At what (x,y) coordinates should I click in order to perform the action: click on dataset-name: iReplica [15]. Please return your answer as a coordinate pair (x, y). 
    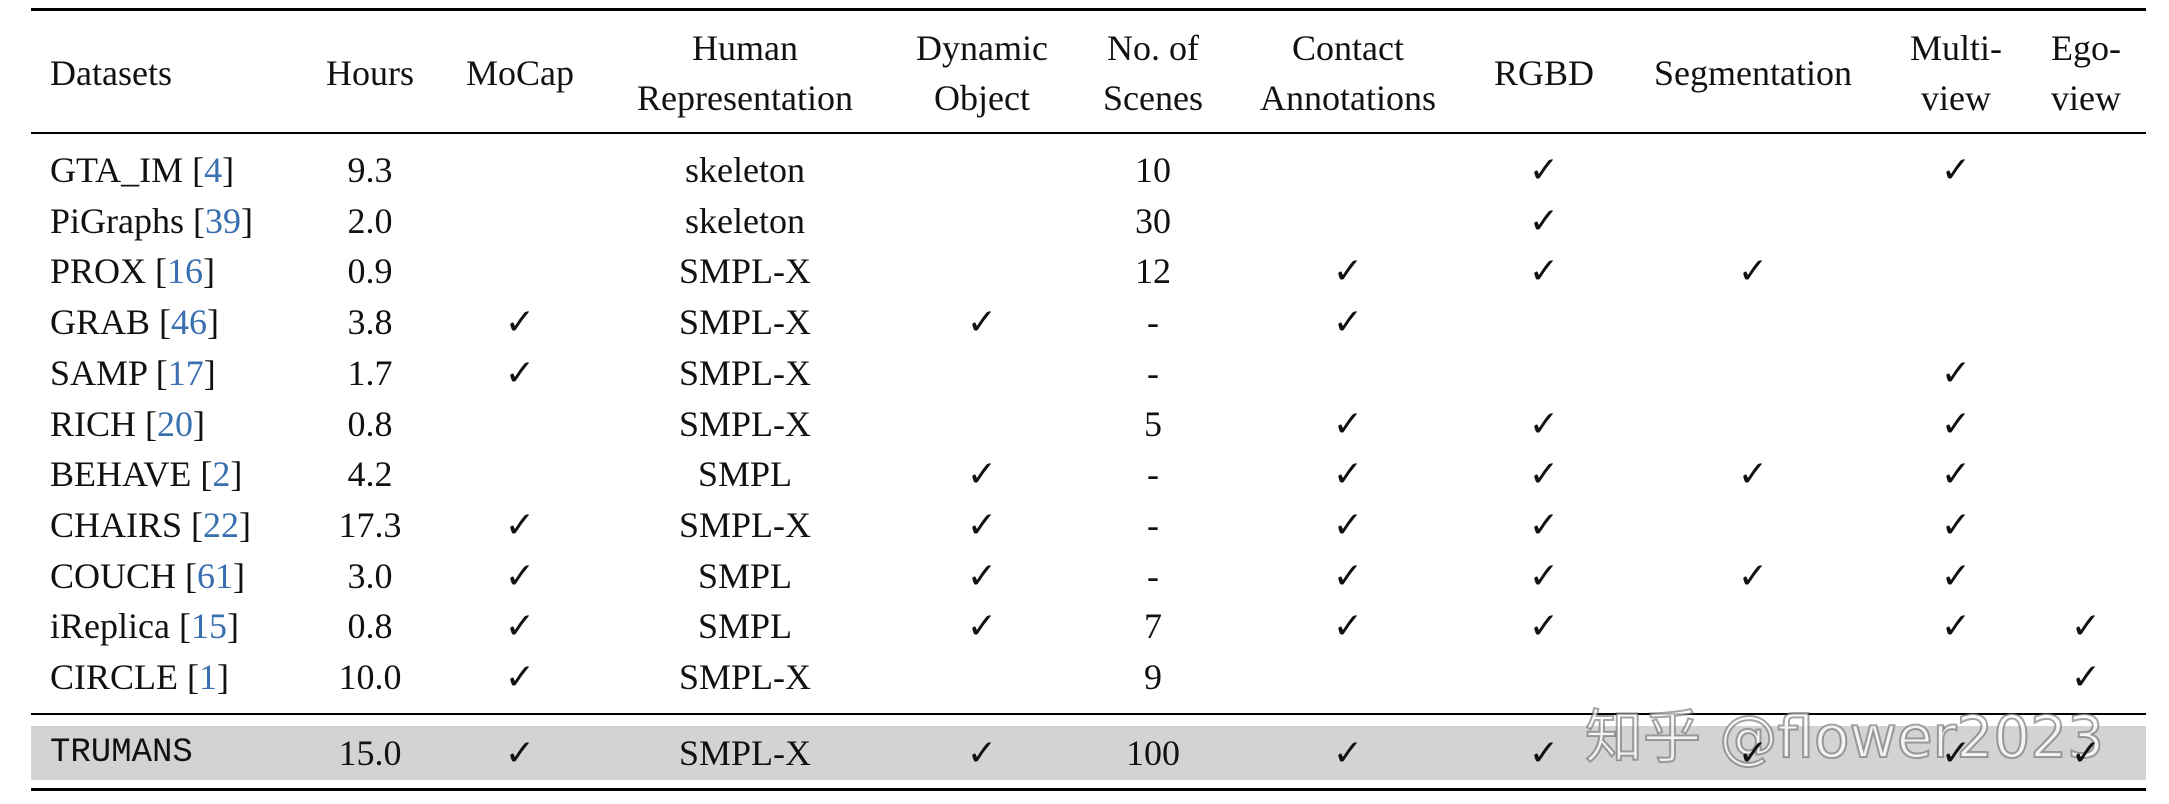
    Looking at the image, I should click on (144, 626).